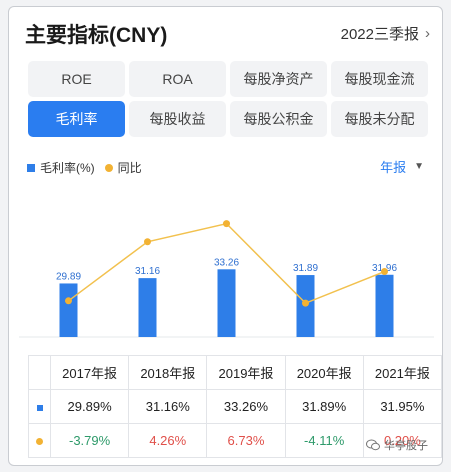 The image size is (451, 472). I want to click on bar-value-label: 29.89, so click(68, 276).